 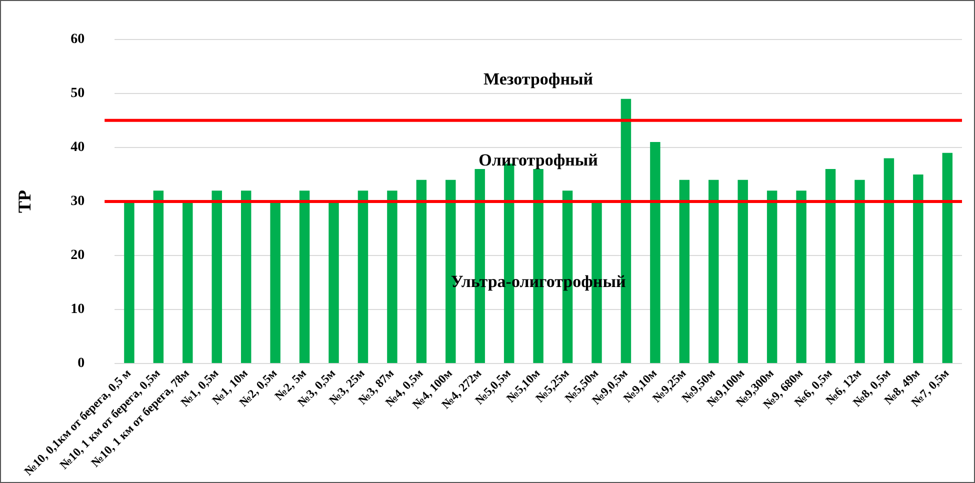 I want to click on y-tick-label: 60, so click(x=77, y=40).